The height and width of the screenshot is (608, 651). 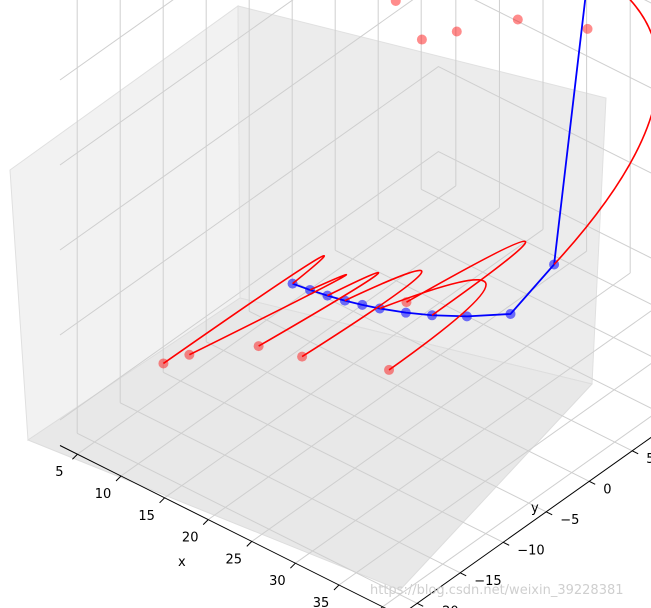 What do you see at coordinates (444, 606) in the screenshot?
I see `y-tick-label: −20` at bounding box center [444, 606].